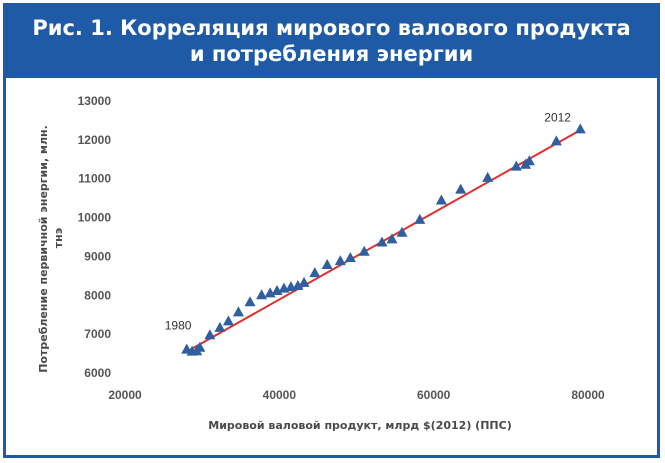 The width and height of the screenshot is (665, 463). I want to click on y-tick-label: 12000, so click(95, 140).